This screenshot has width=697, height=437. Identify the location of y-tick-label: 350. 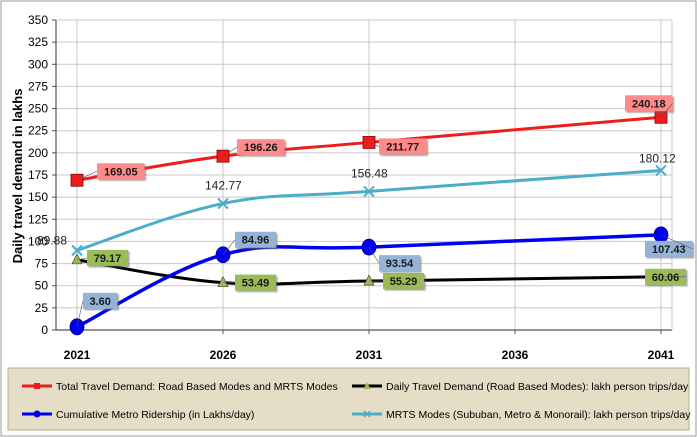
(38, 20).